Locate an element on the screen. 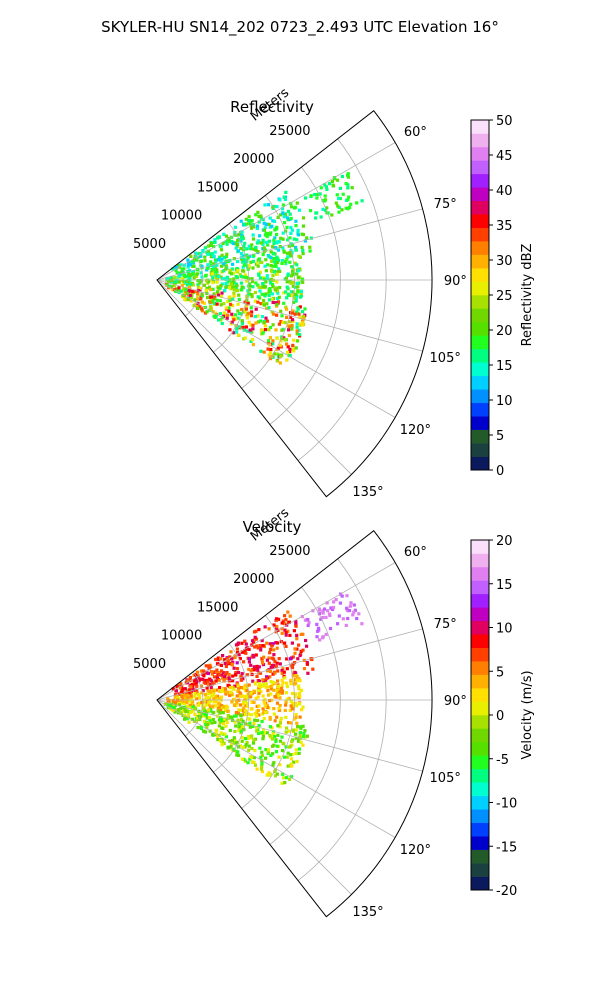 The height and width of the screenshot is (1000, 600). range-ring is located at coordinates (231, 288).